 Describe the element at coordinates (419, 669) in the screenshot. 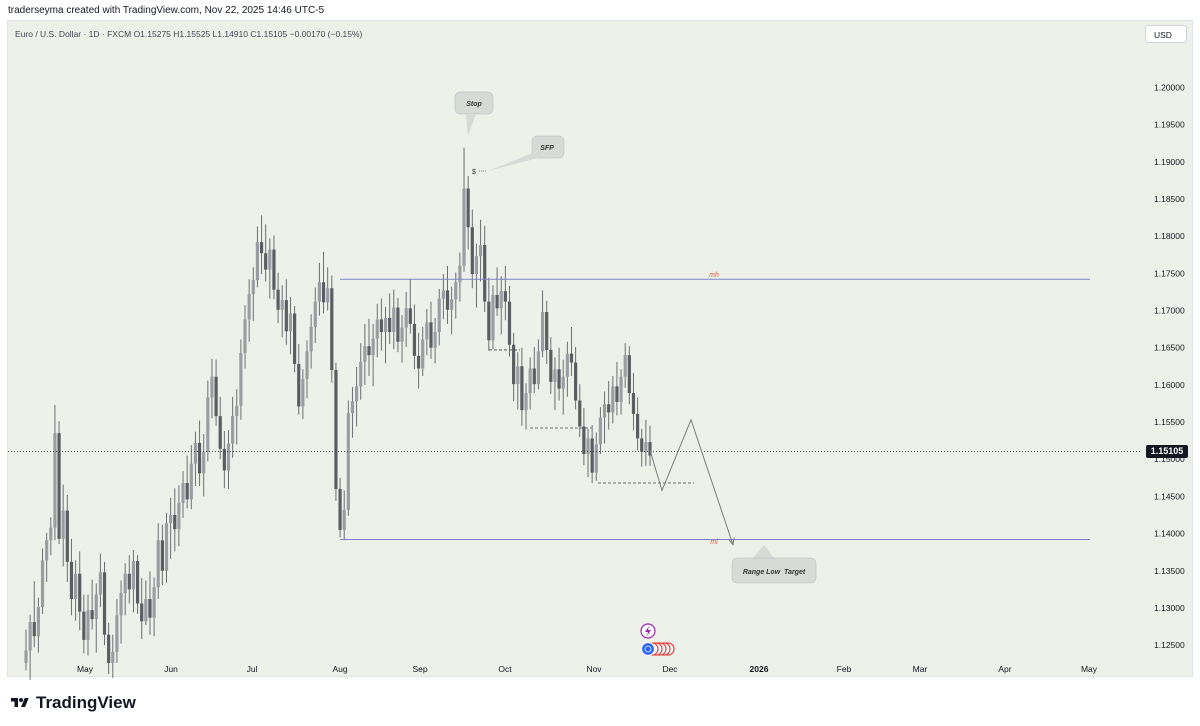

I see `x-tick-label: Sep` at that location.